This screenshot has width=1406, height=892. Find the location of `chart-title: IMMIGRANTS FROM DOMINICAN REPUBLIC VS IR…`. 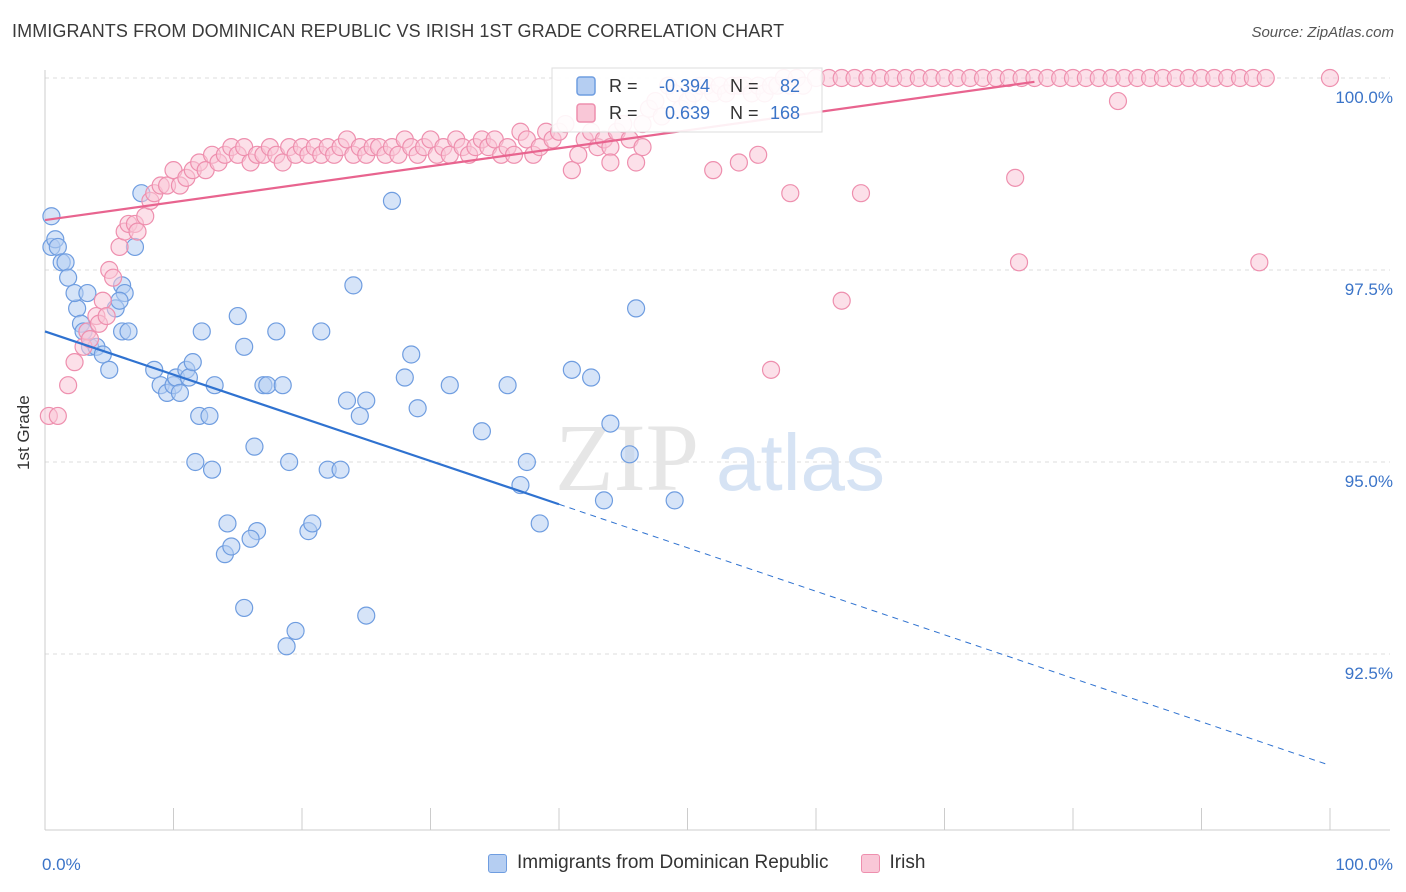

chart-title: IMMIGRANTS FROM DOMINICAN REPUBLIC VS IR… is located at coordinates (398, 31).